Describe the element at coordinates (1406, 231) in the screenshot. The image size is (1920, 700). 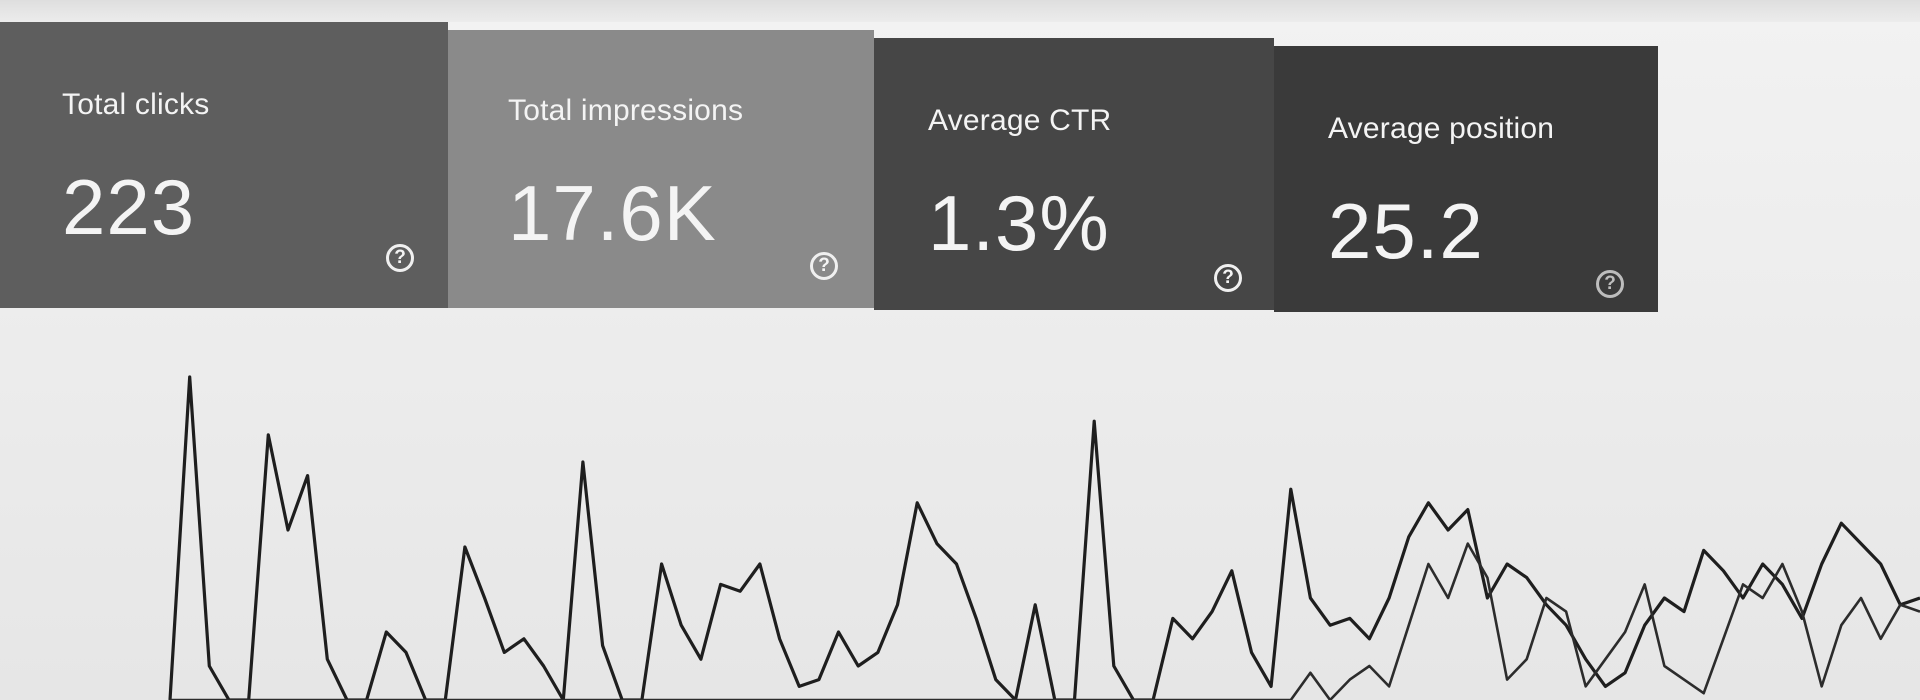
I see `metric-value: 25.2` at that location.